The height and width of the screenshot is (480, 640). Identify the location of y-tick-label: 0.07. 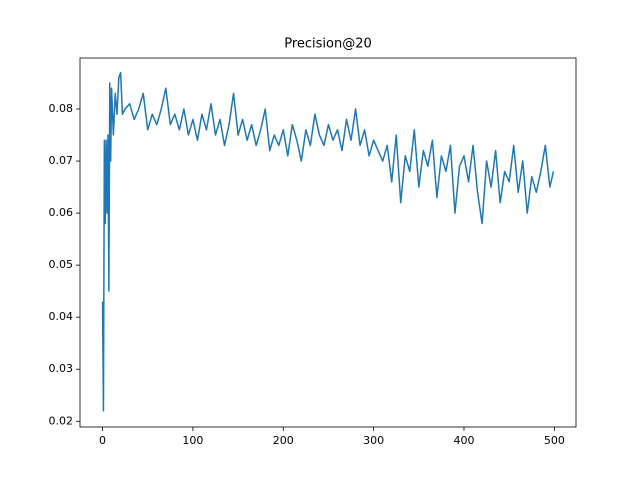
(61, 160).